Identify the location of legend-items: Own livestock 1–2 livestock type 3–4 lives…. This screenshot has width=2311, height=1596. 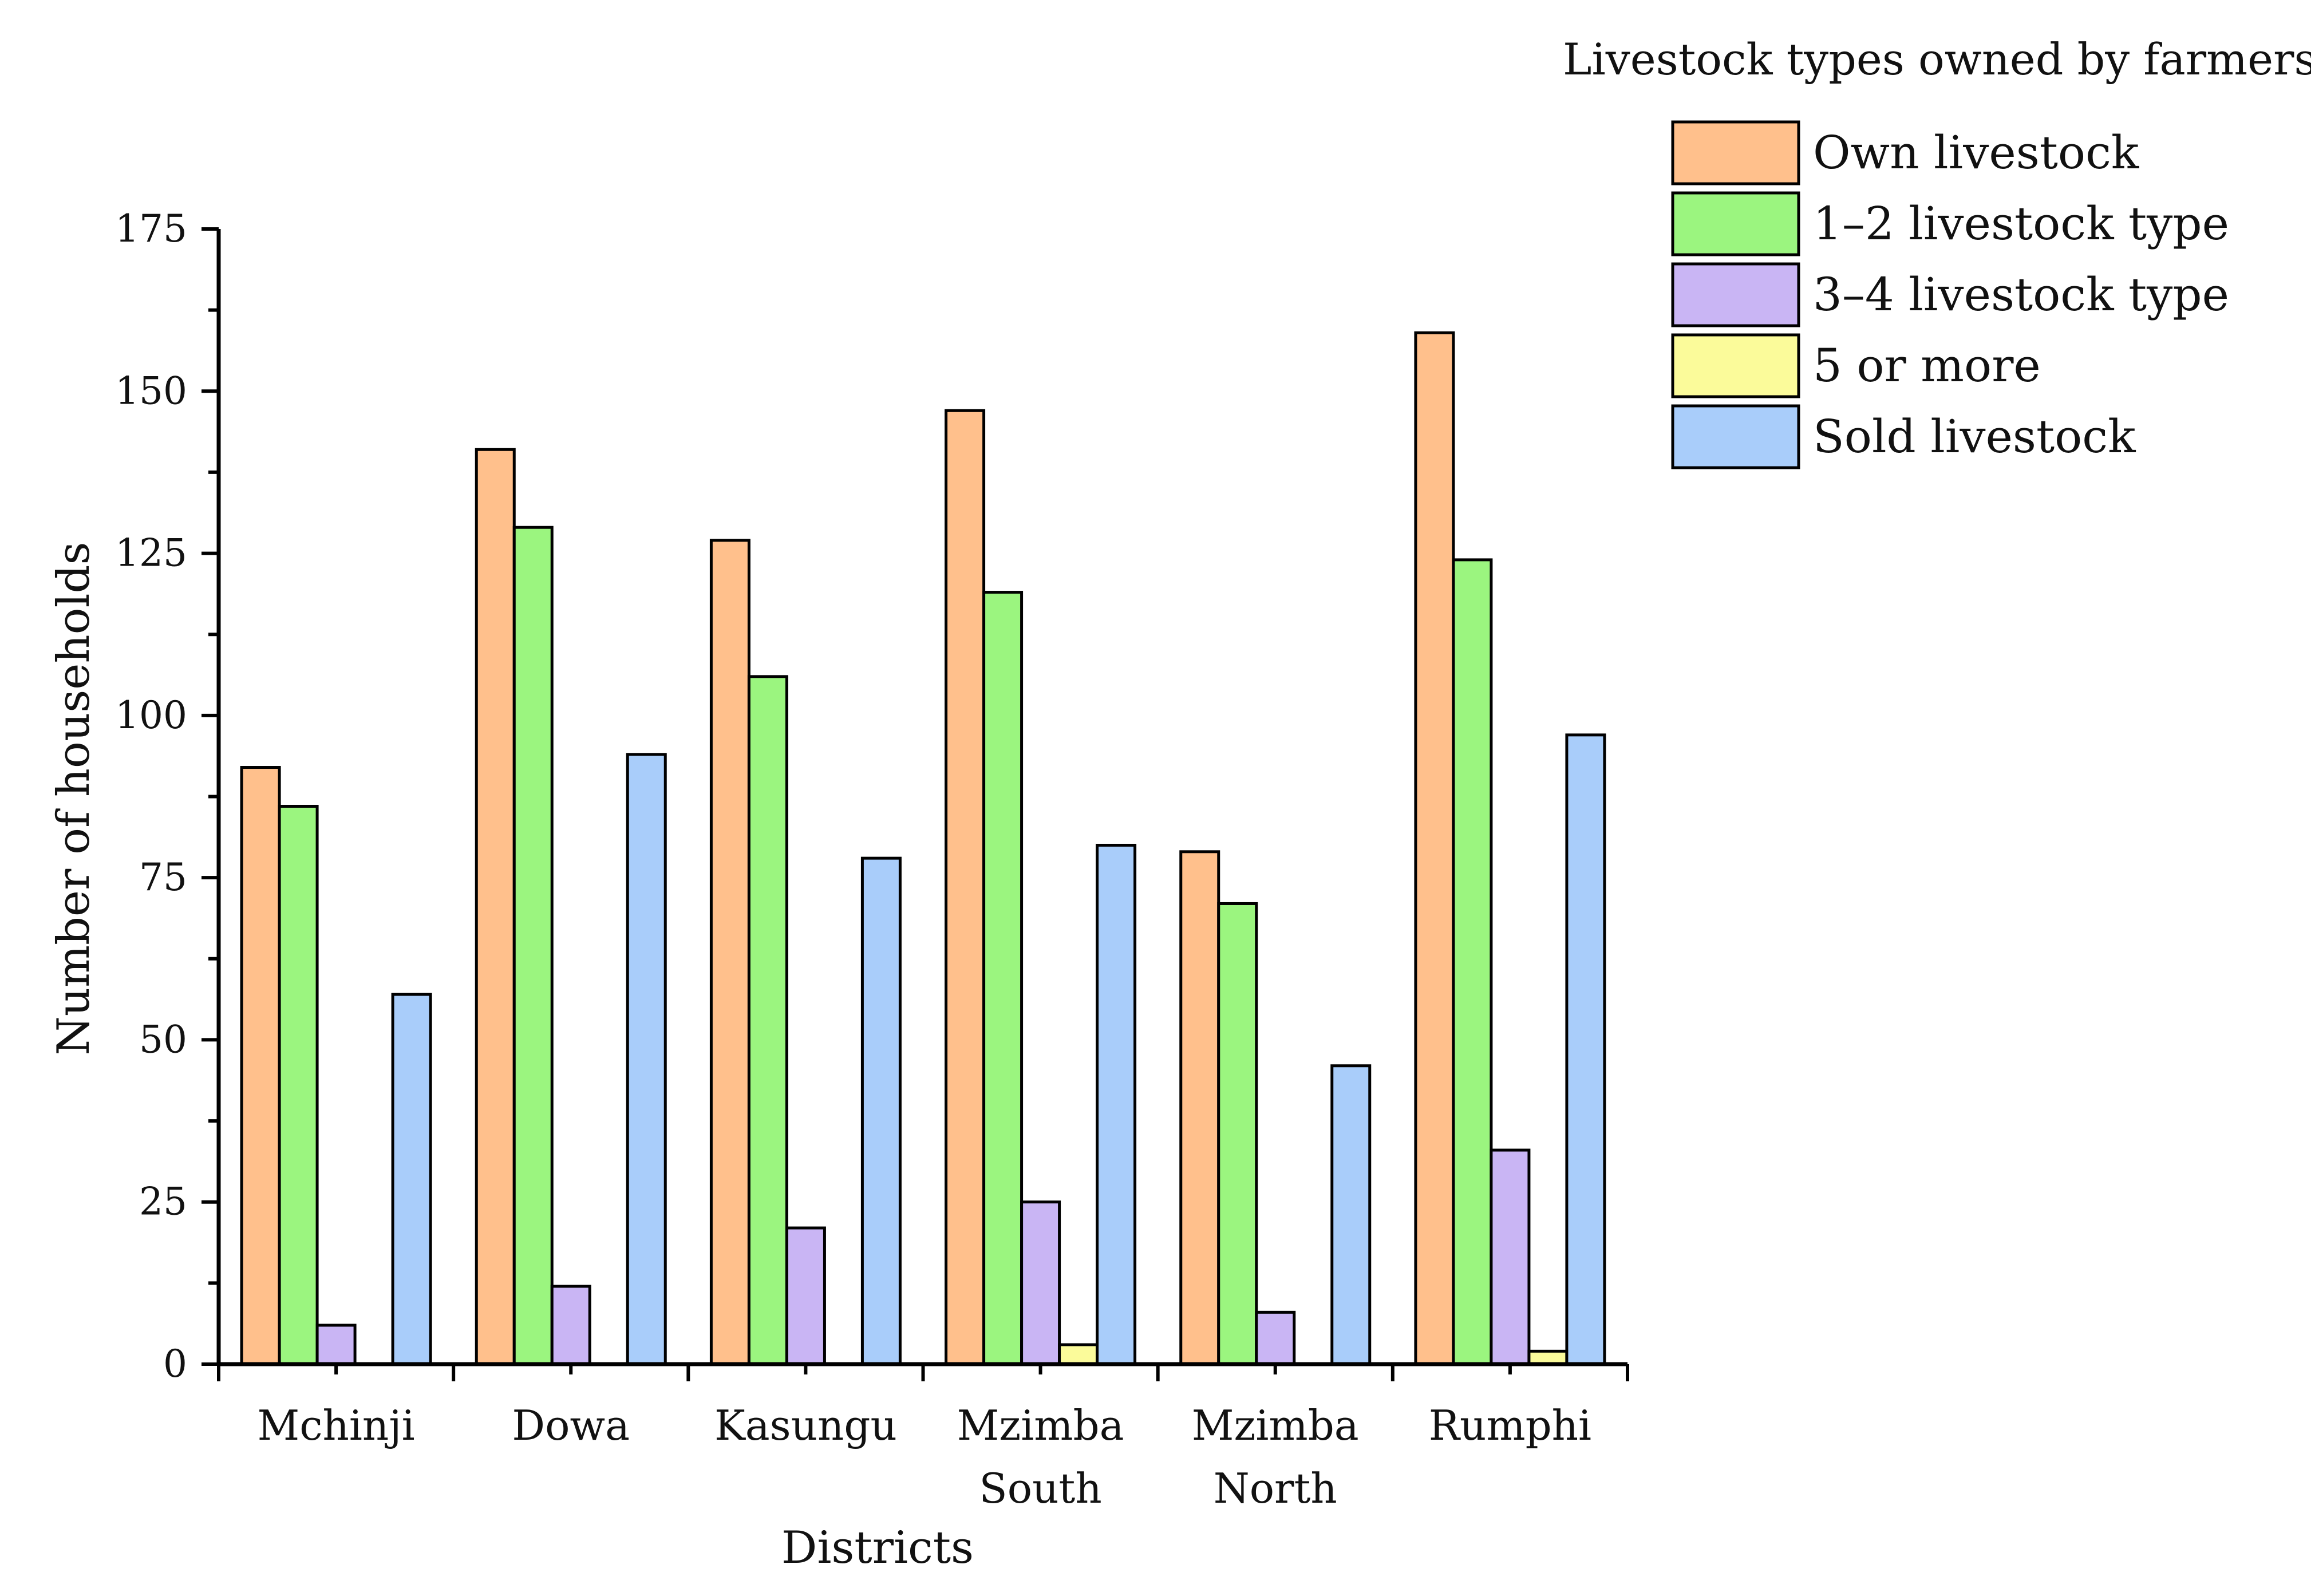
(1950, 295).